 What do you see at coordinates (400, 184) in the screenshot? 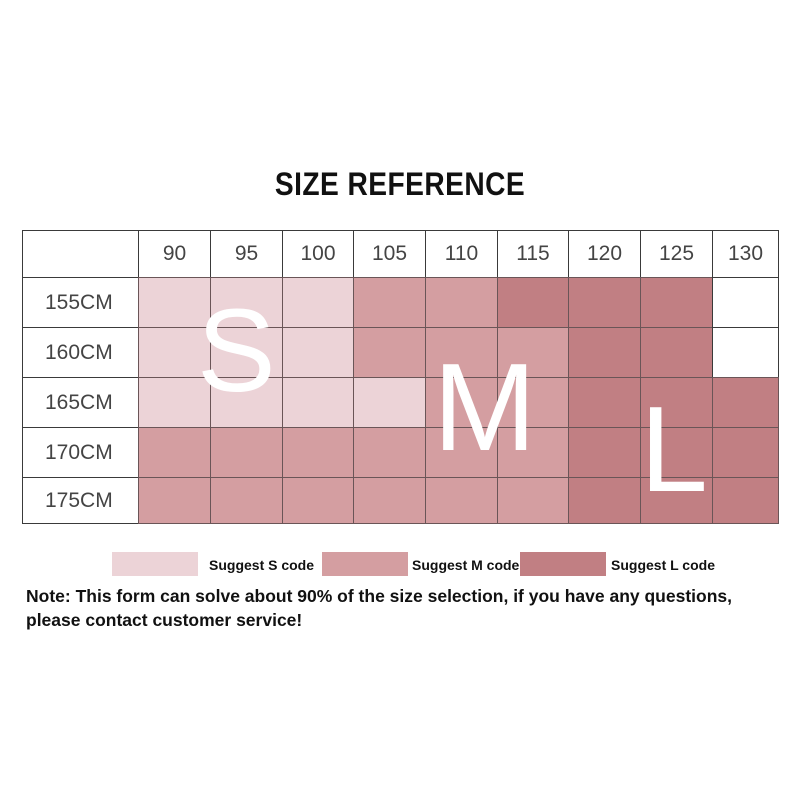
I see `page-title: SIZE REFERENCE` at bounding box center [400, 184].